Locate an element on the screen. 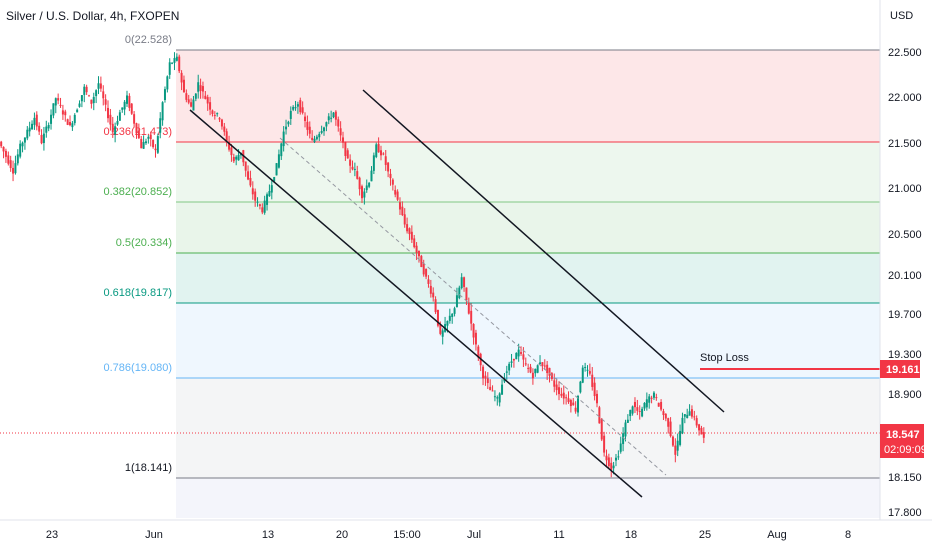 This screenshot has height=550, width=932. fib-label-4: 0.618(19.817) is located at coordinates (138, 293).